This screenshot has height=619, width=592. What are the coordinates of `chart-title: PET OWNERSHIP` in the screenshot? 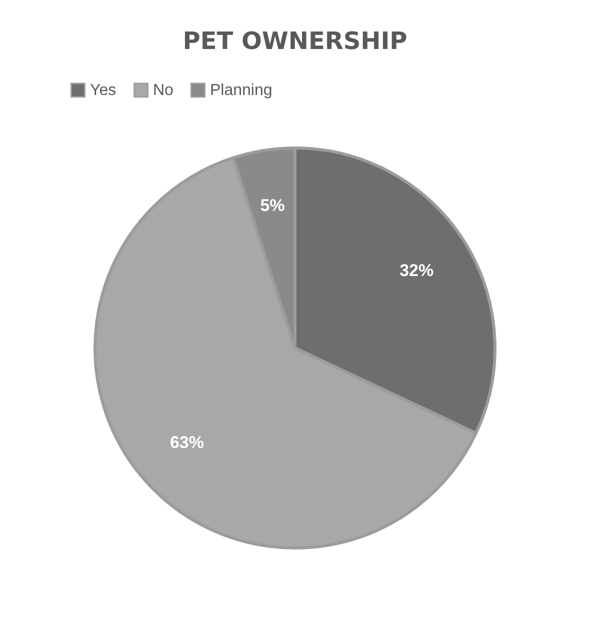 It's located at (295, 41).